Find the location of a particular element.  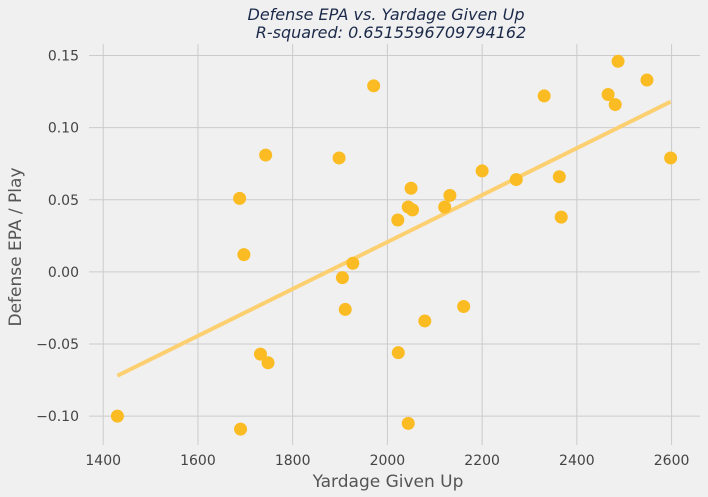

y-axis-label: Defense EPA / Play is located at coordinates (16, 246).